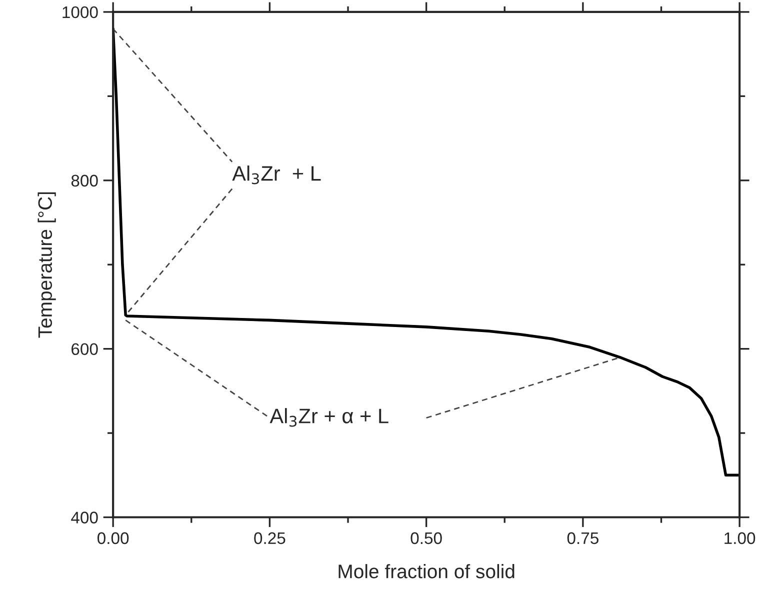 This screenshot has width=764, height=598. Describe the element at coordinates (276, 175) in the screenshot. I see `annotation: Al$_{3}$Zr + L` at that location.